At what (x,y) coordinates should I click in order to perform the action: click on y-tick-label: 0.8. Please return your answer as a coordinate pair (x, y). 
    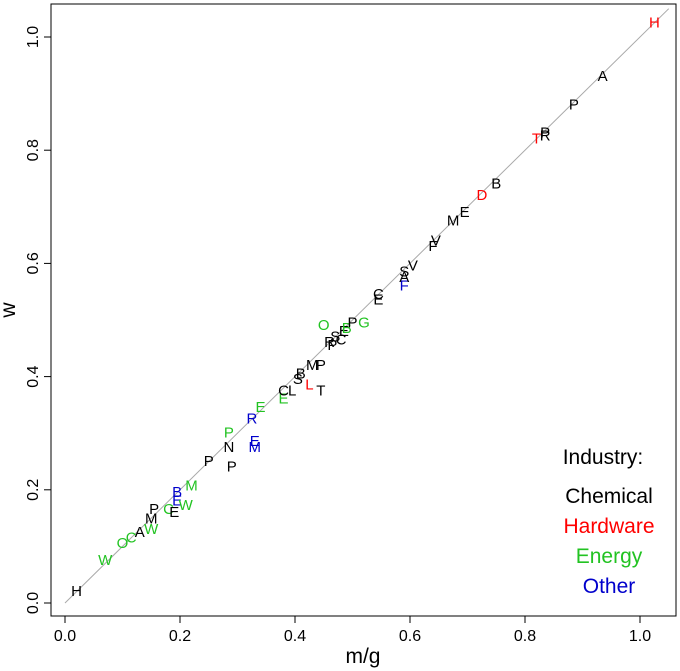
    Looking at the image, I should click on (33, 150).